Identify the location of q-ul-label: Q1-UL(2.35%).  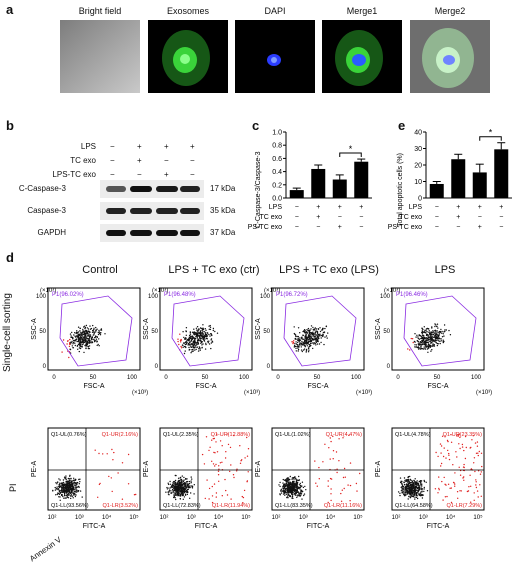
(181, 435).